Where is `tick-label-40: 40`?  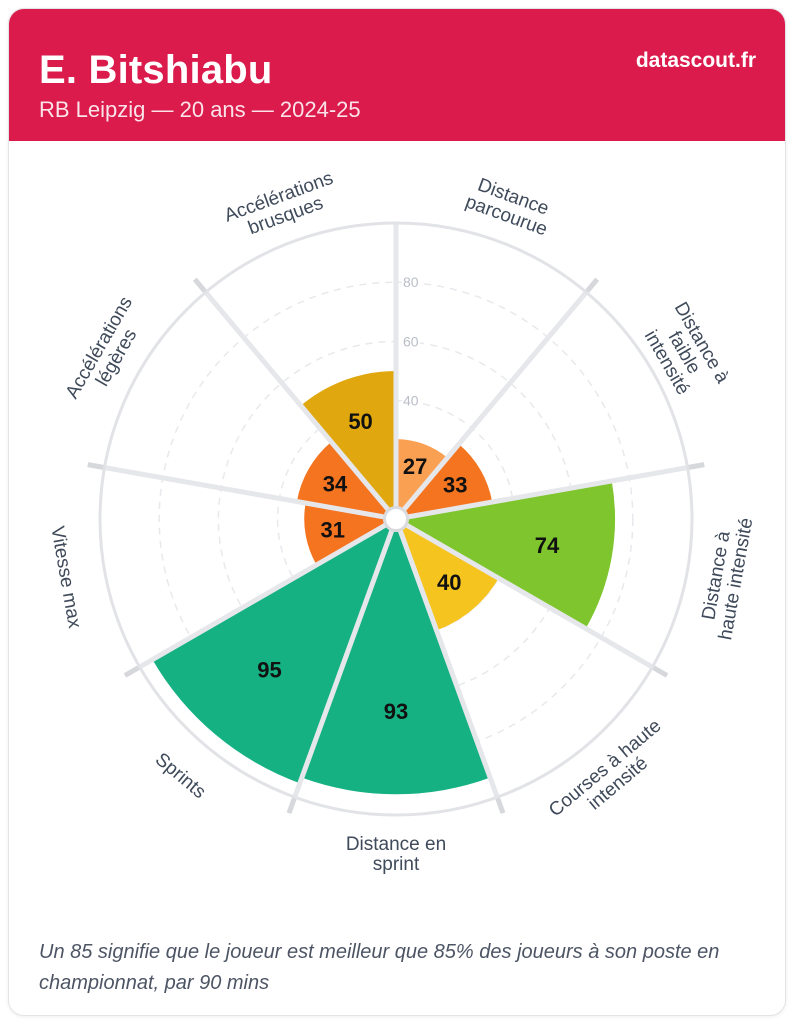
tick-label-40: 40 is located at coordinates (411, 401).